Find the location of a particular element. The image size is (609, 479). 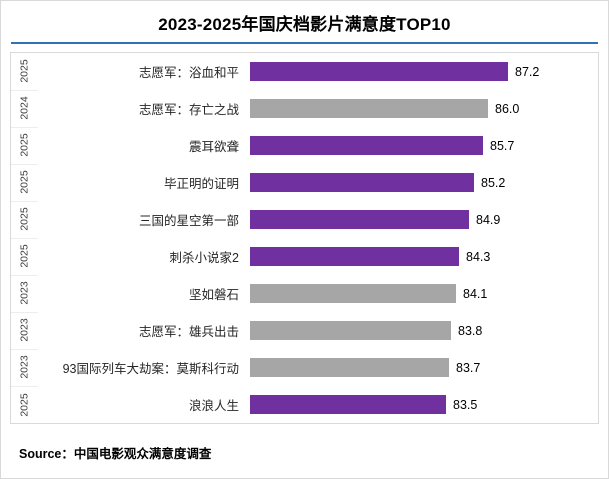

bar-track: 84.9 is located at coordinates (424, 219).